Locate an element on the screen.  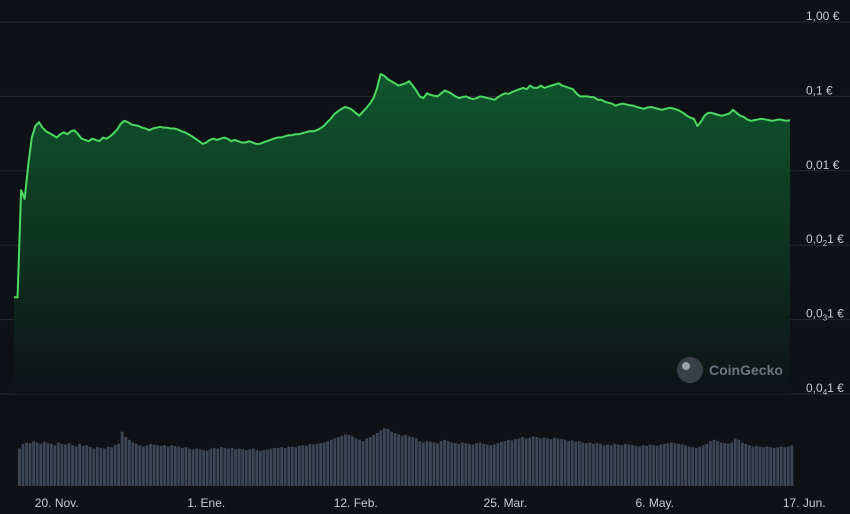
y-tick-label: 0,01 € is located at coordinates (823, 165).